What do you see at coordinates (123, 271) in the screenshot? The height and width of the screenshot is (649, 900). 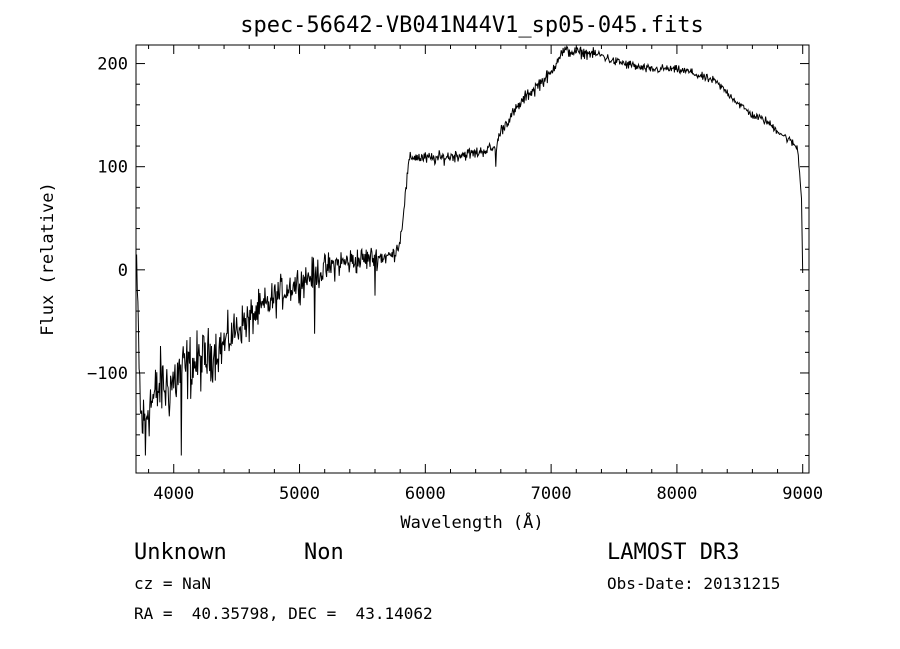 I see `y-tick-label: 0` at bounding box center [123, 271].